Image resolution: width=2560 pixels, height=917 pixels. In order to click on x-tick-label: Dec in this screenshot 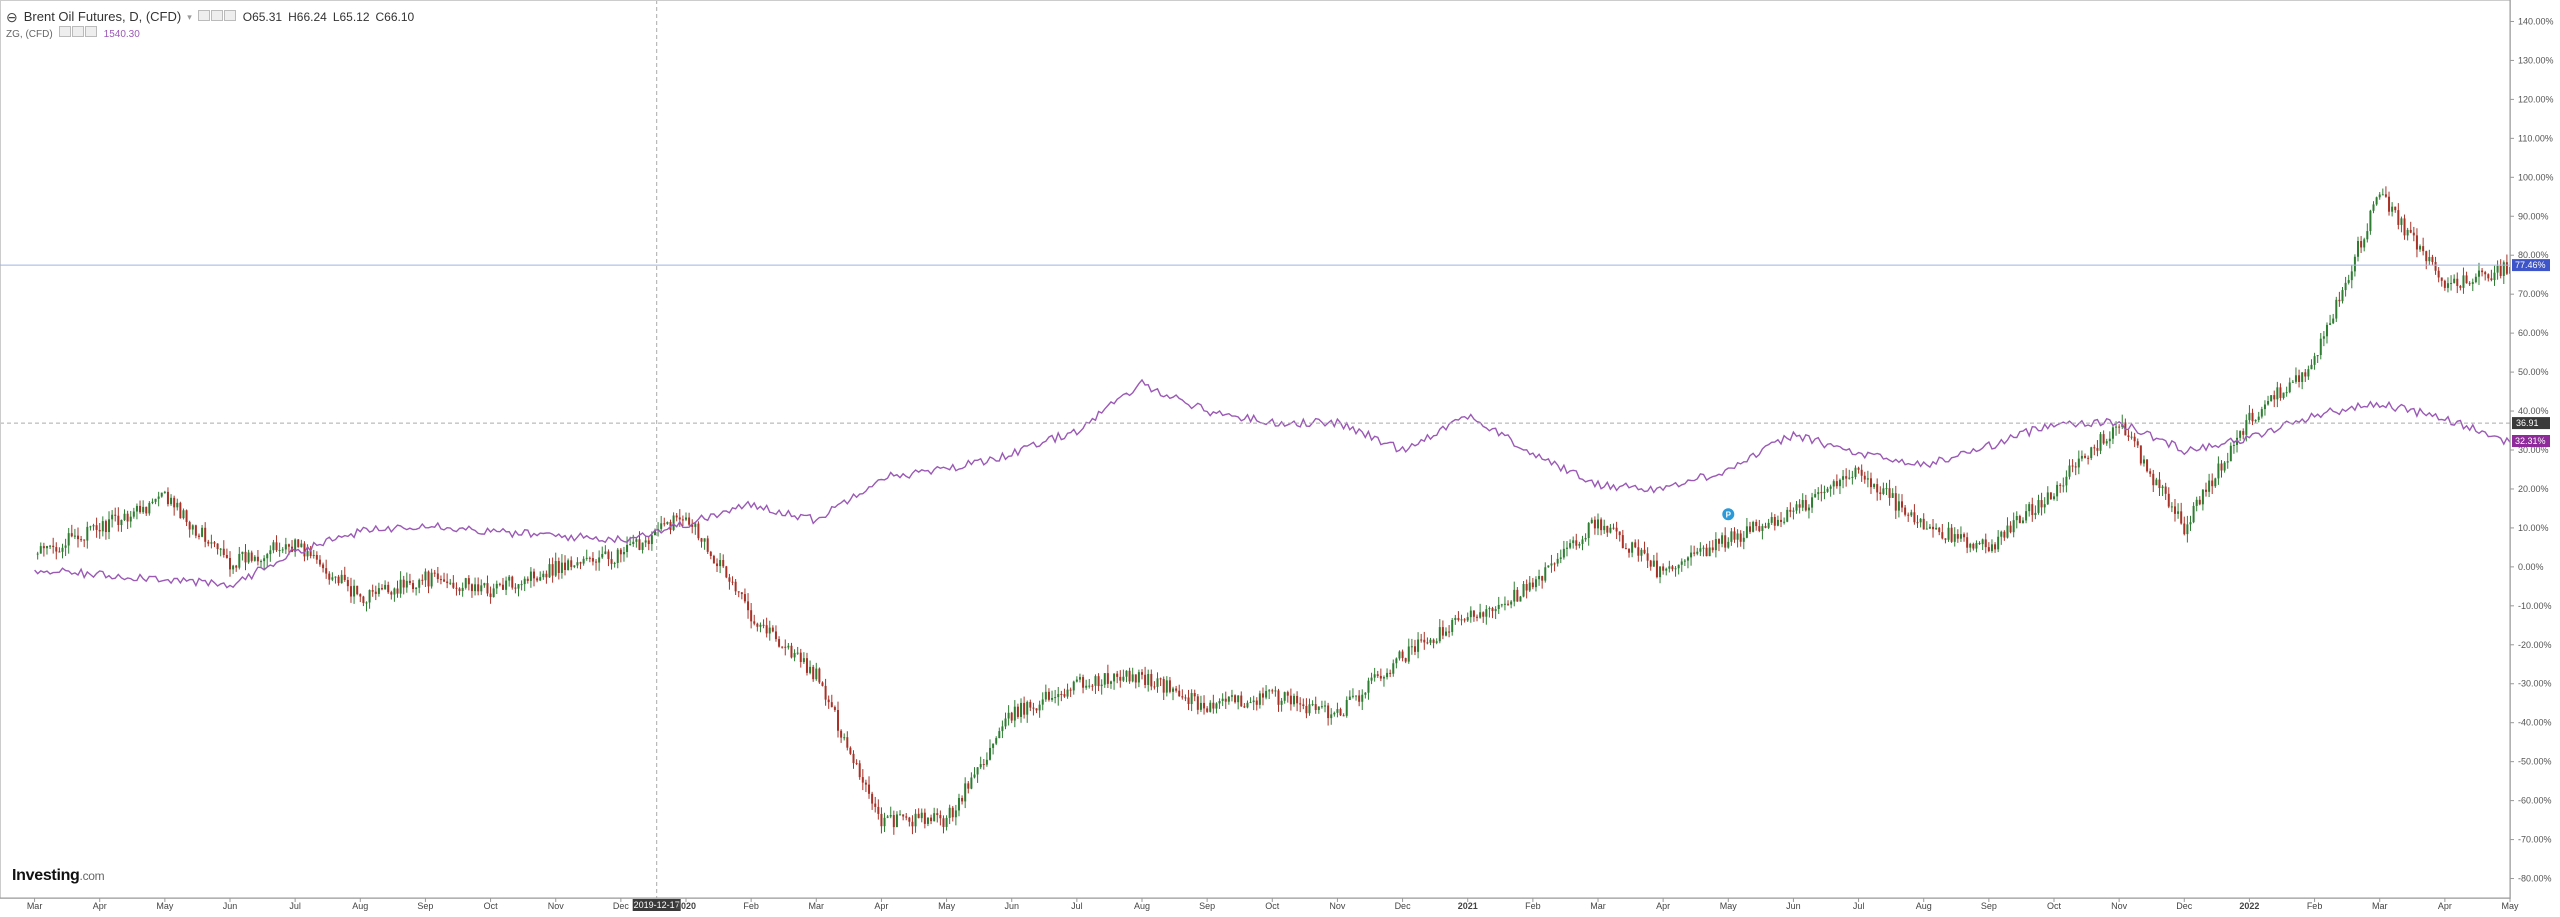, I will do `click(621, 906)`.